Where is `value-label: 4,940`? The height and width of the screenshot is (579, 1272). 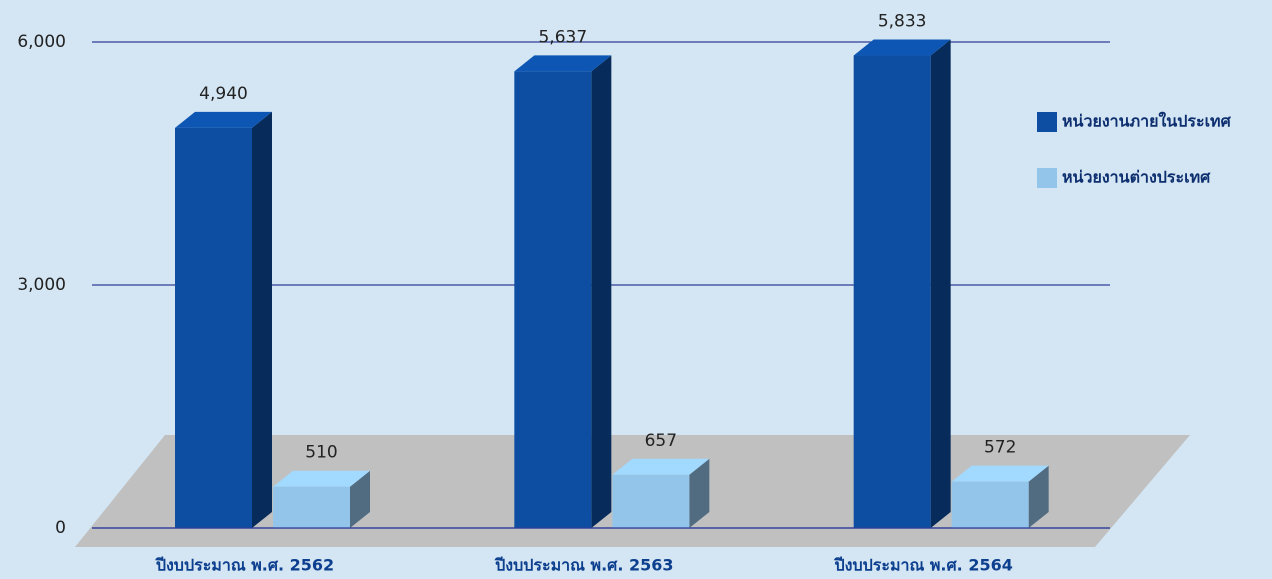 value-label: 4,940 is located at coordinates (223, 94).